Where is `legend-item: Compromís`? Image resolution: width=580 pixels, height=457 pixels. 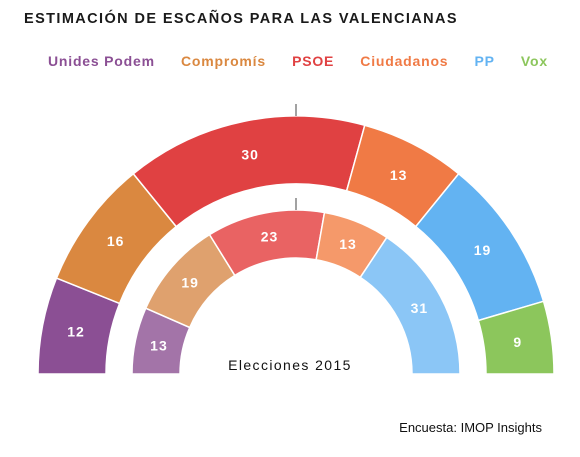
legend-item: Compromís is located at coordinates (223, 61).